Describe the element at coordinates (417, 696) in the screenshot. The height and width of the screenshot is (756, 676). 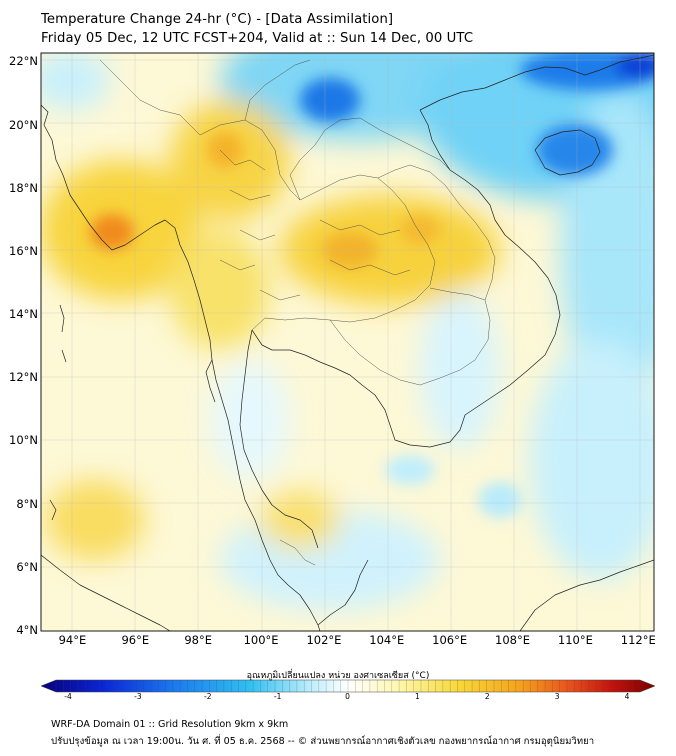
I see `colorbar-tick: 1` at that location.